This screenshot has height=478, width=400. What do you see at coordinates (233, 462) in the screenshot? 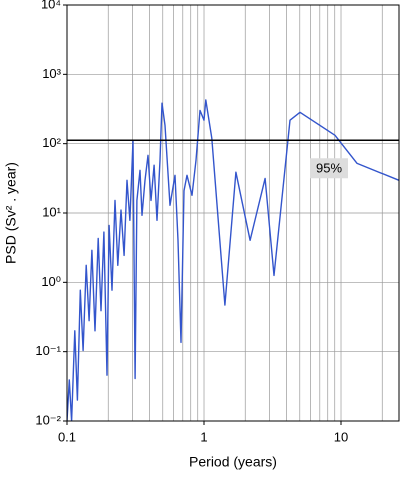
I see `x-axis-title: Period (years)` at bounding box center [233, 462].